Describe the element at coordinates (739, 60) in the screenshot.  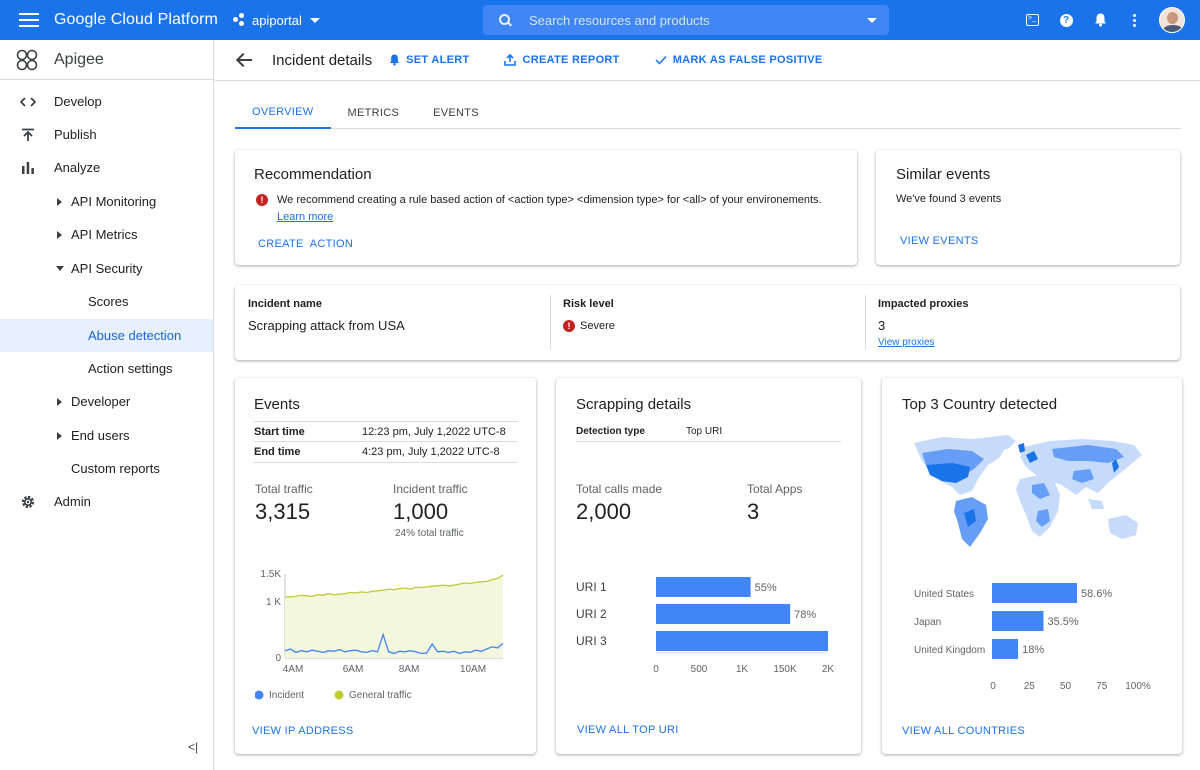
I see `mark-false-positive-button: MARK AS FALSE POSITIVE` at that location.